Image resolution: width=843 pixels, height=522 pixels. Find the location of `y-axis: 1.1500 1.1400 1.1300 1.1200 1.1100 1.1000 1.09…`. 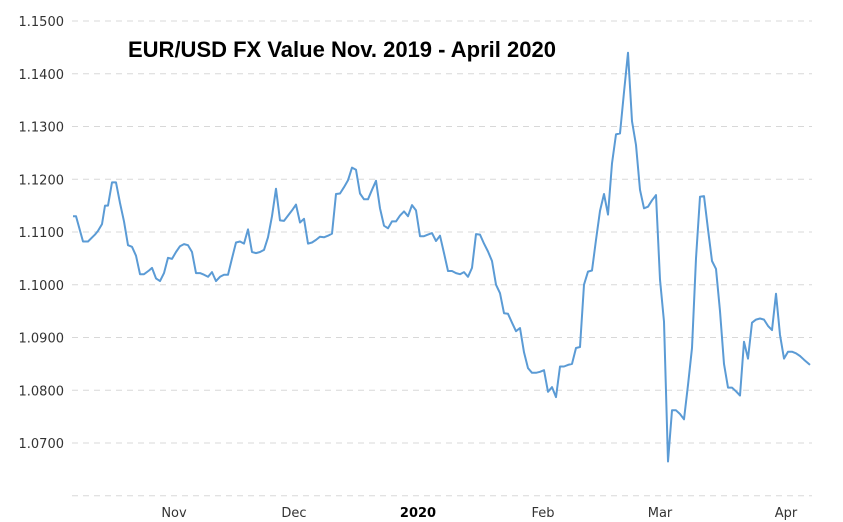

y-axis: 1.1500 1.1400 1.1300 1.1200 1.1100 1.1000 1.09… is located at coordinates (42, 233).